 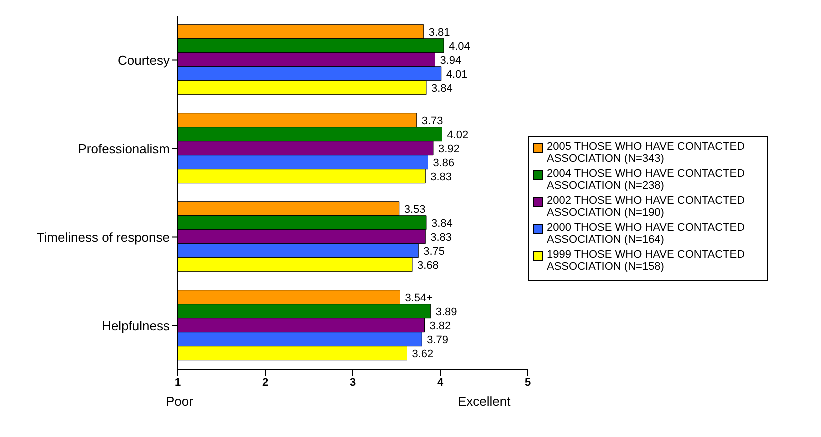 What do you see at coordinates (433, 121) in the screenshot?
I see `data-label: 3.73` at bounding box center [433, 121].